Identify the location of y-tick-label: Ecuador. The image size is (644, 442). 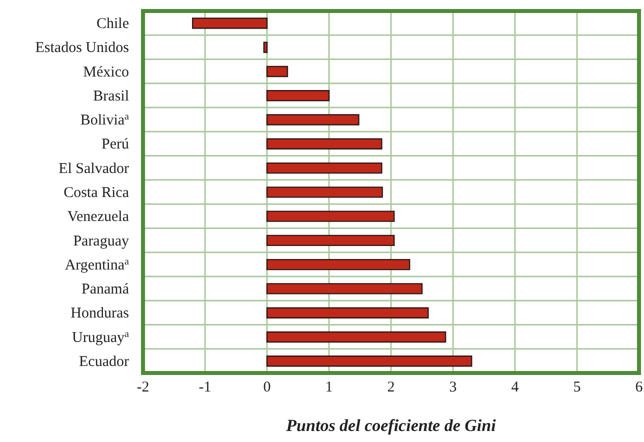
(104, 362).